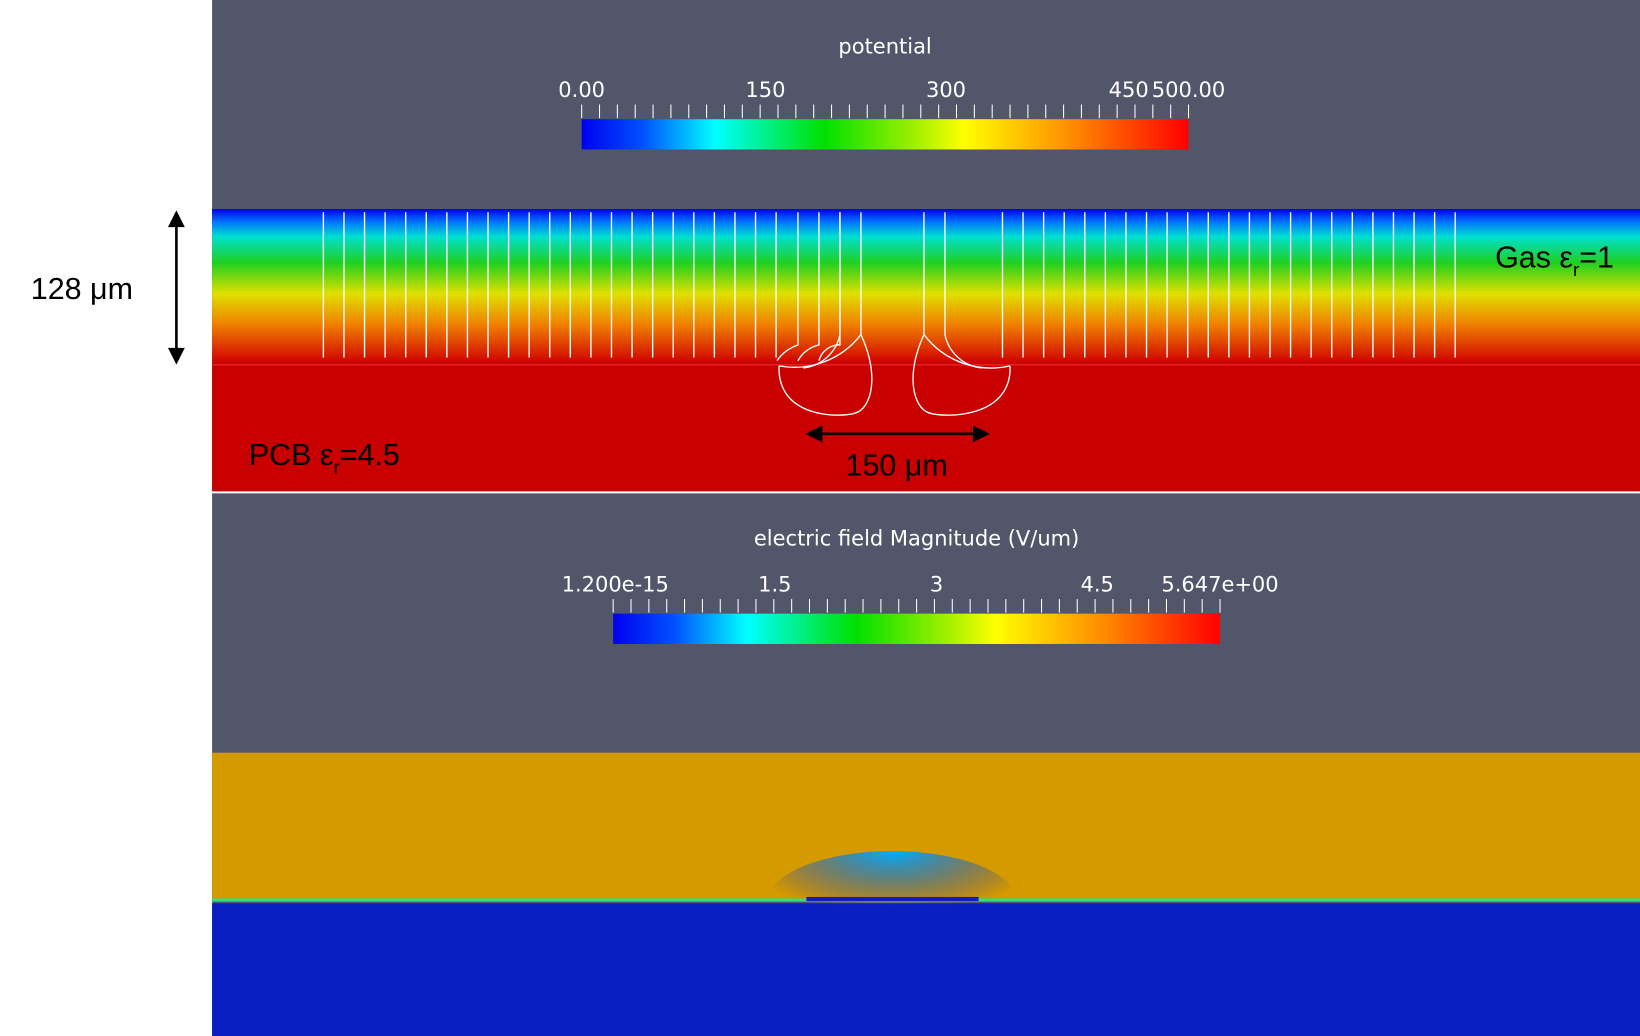  I want to click on colorbar-title: potential, so click(884, 46).